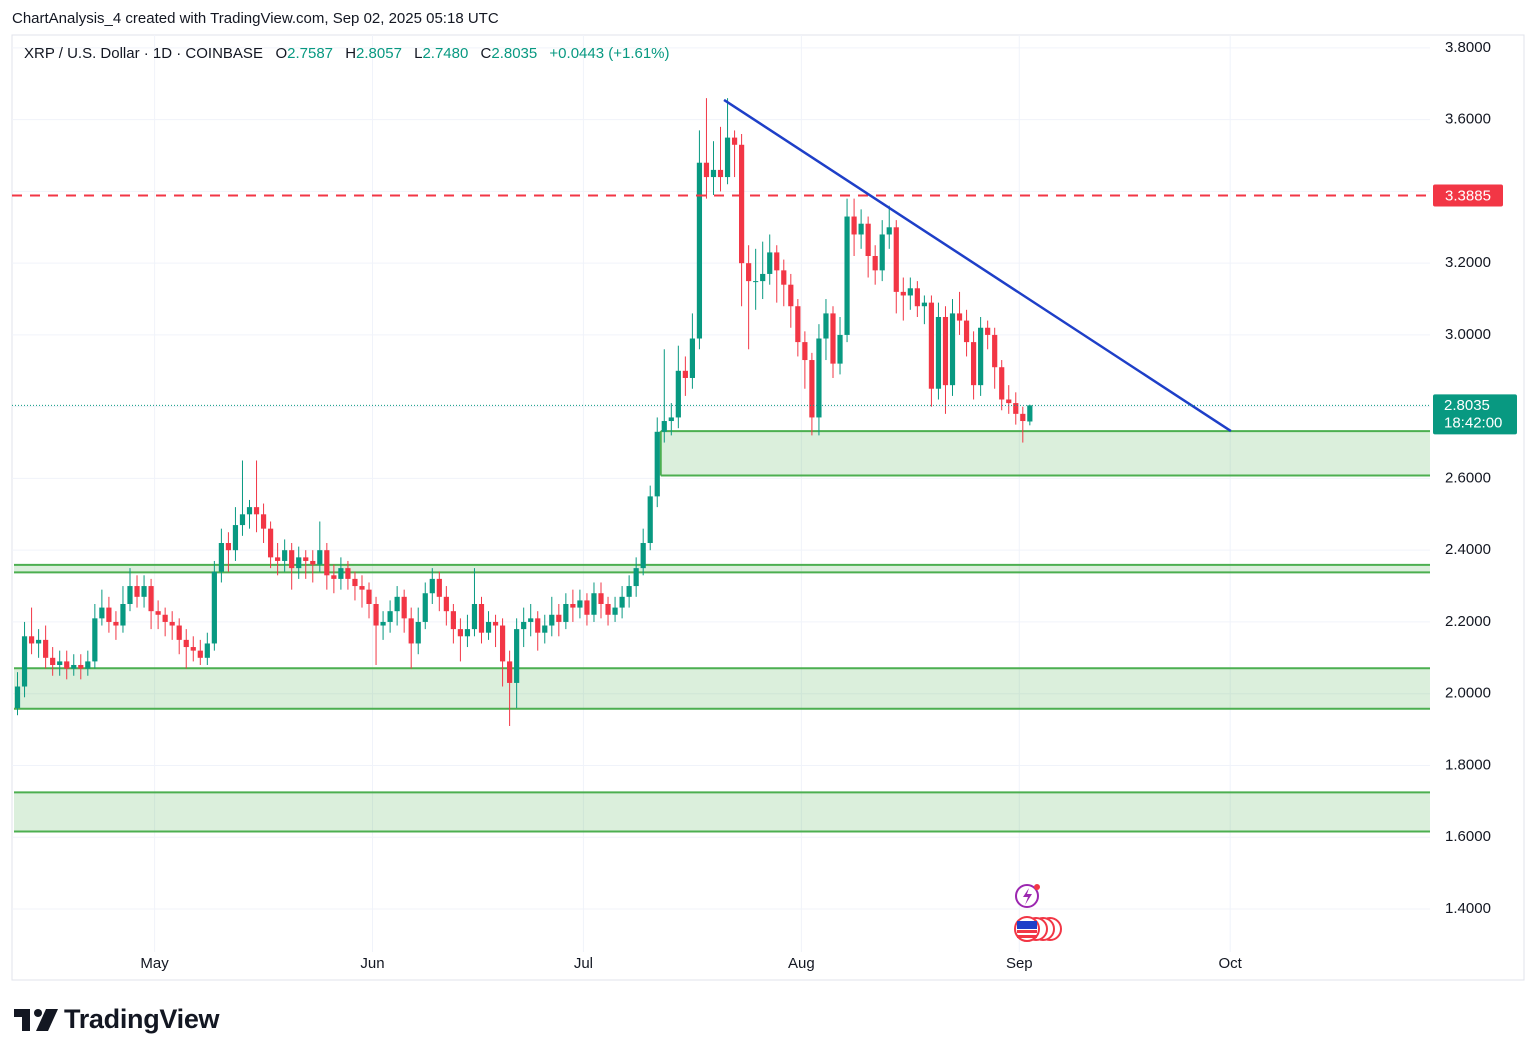 Image resolution: width=1536 pixels, height=1058 pixels. I want to click on y-tick-label: 1.8000, so click(1468, 764).